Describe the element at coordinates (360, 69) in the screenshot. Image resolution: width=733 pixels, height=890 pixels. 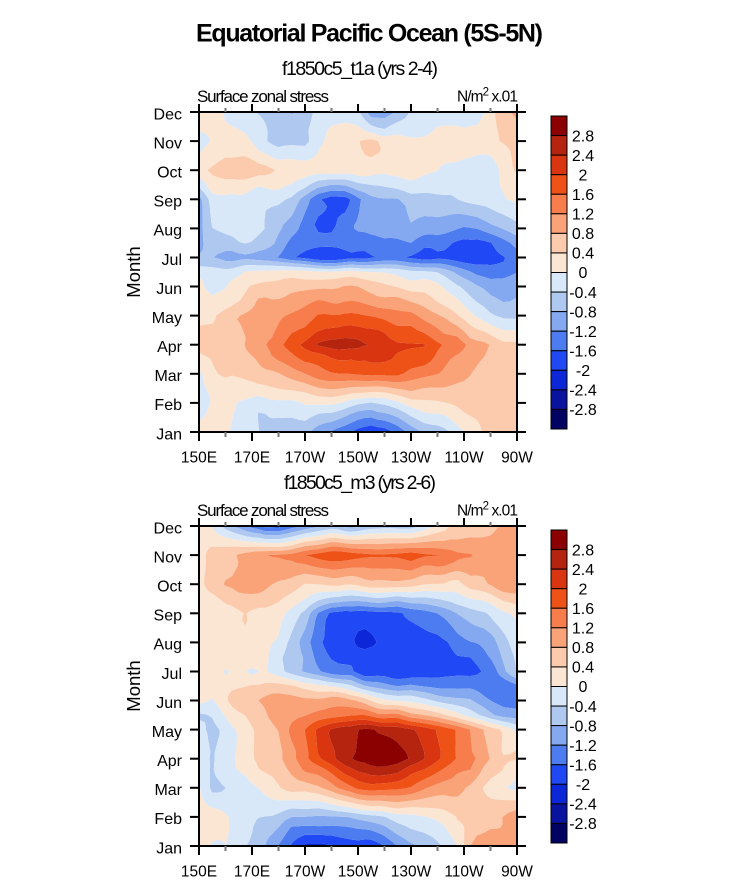
I see `svg-text: f1850c5_t1a (yrs 2-4)` at that location.